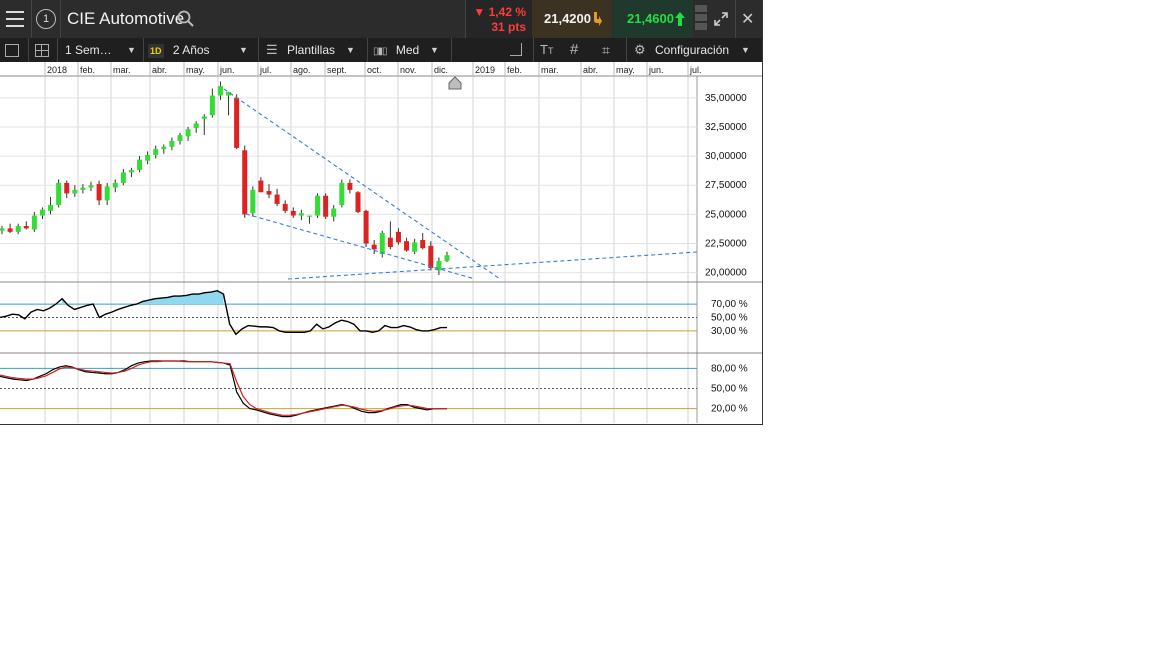  Describe the element at coordinates (598, 19) in the screenshot. I see `arrow-down-icon` at that location.